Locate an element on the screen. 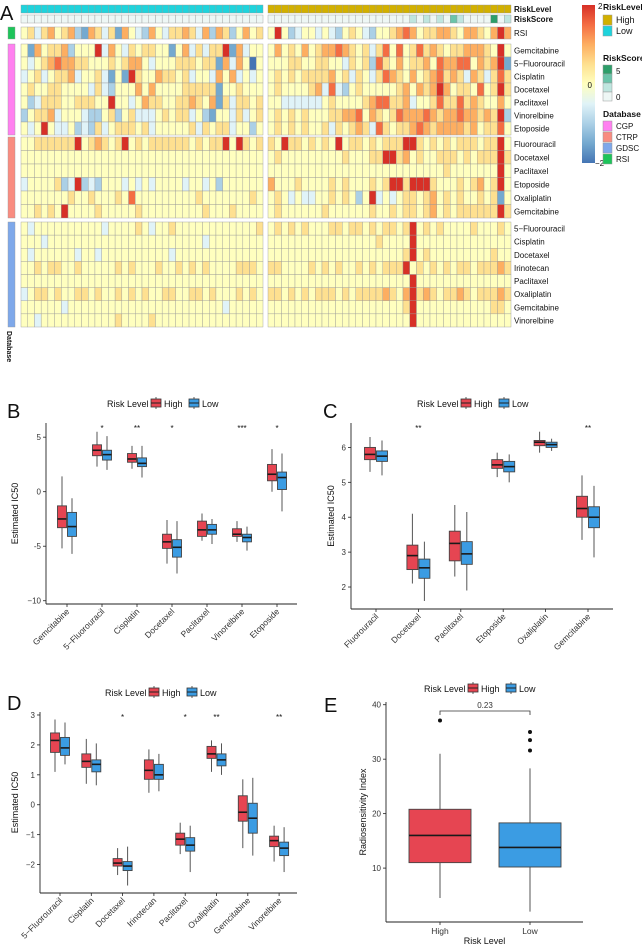 The height and width of the screenshot is (945, 642). legend-label-low: Low is located at coordinates (208, 693).